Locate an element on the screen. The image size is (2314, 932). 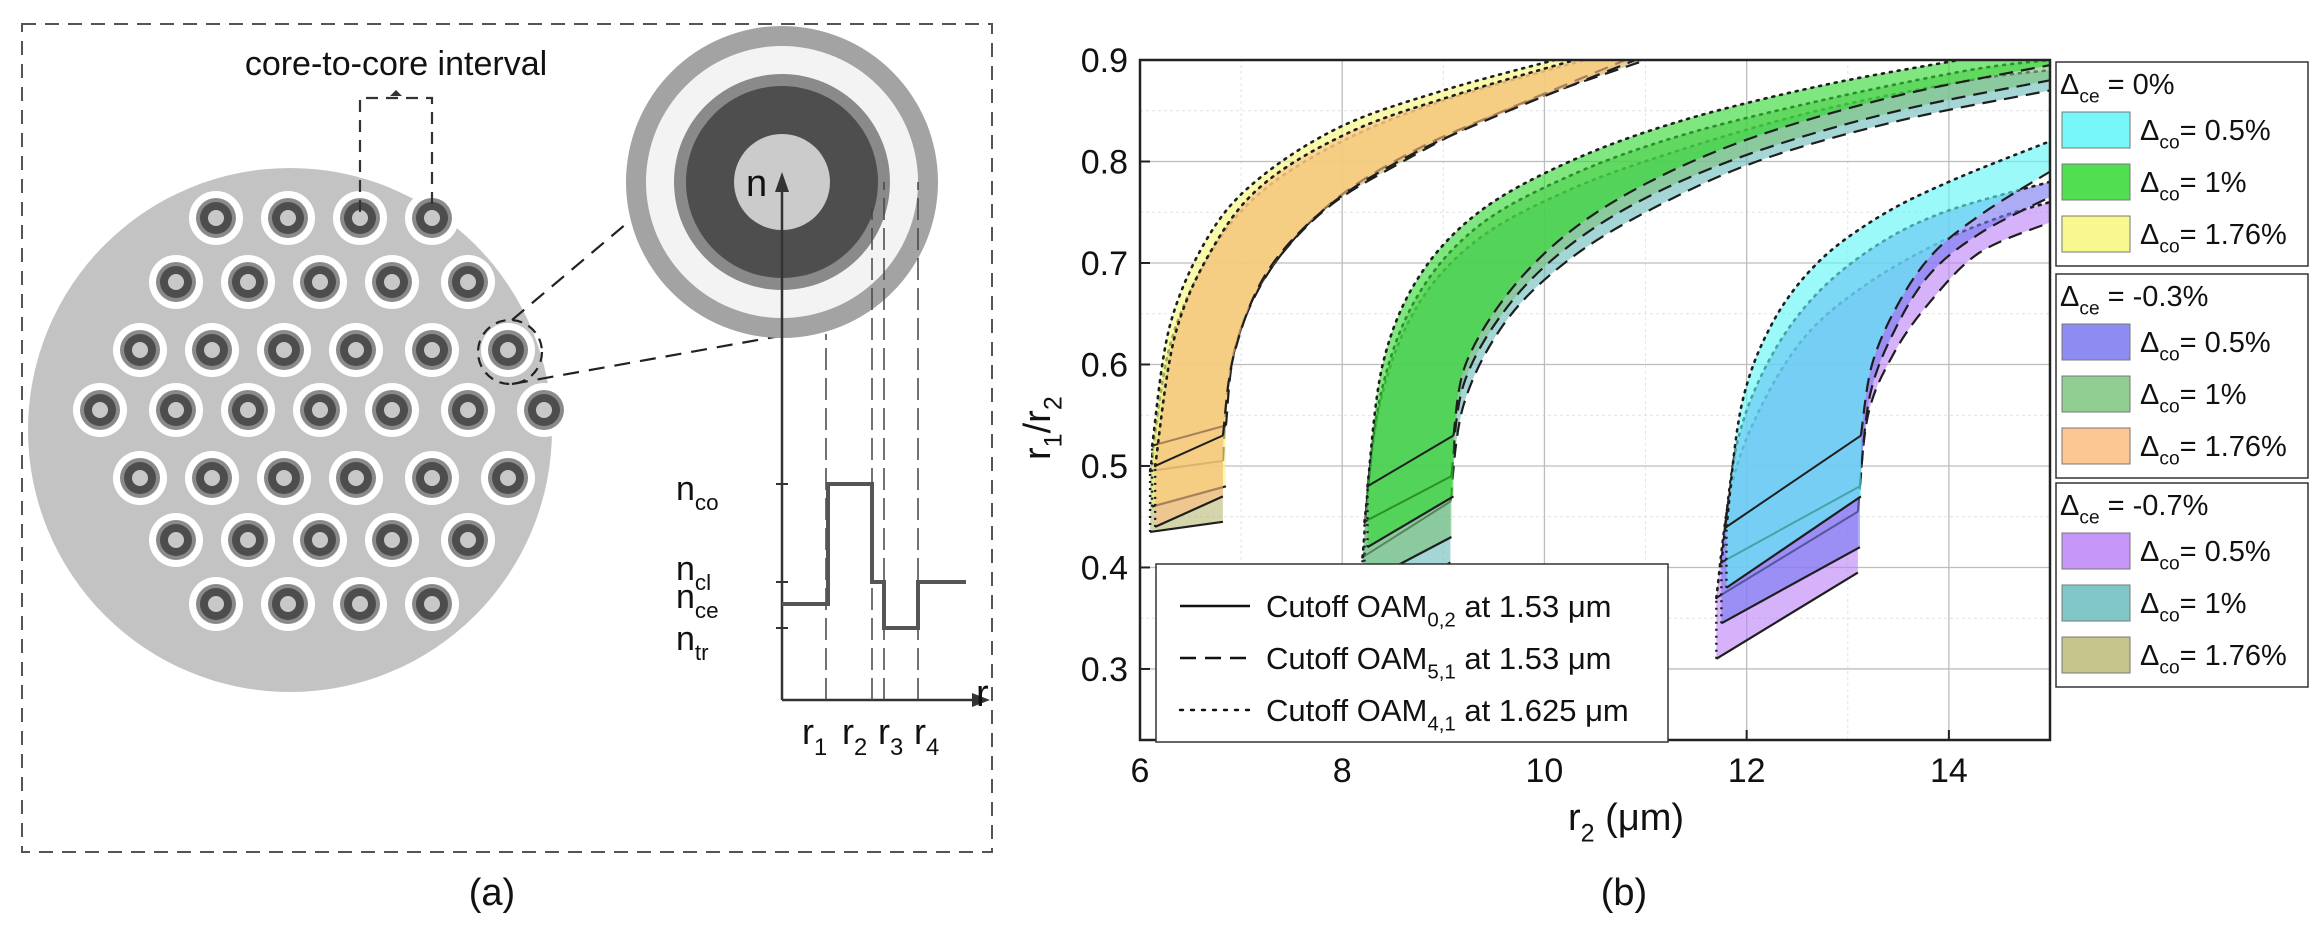
y-tick-label: 0.8 is located at coordinates (1104, 162).